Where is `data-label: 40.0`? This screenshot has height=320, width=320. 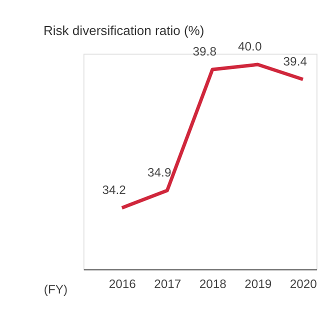
data-label: 40.0 is located at coordinates (250, 47).